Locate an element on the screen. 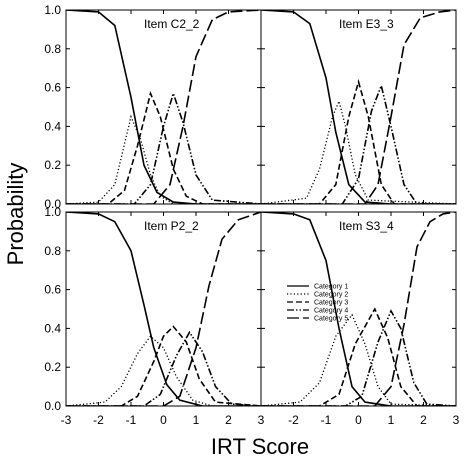 The width and height of the screenshot is (474, 466). y-axis-title: Probability is located at coordinates (15, 214).